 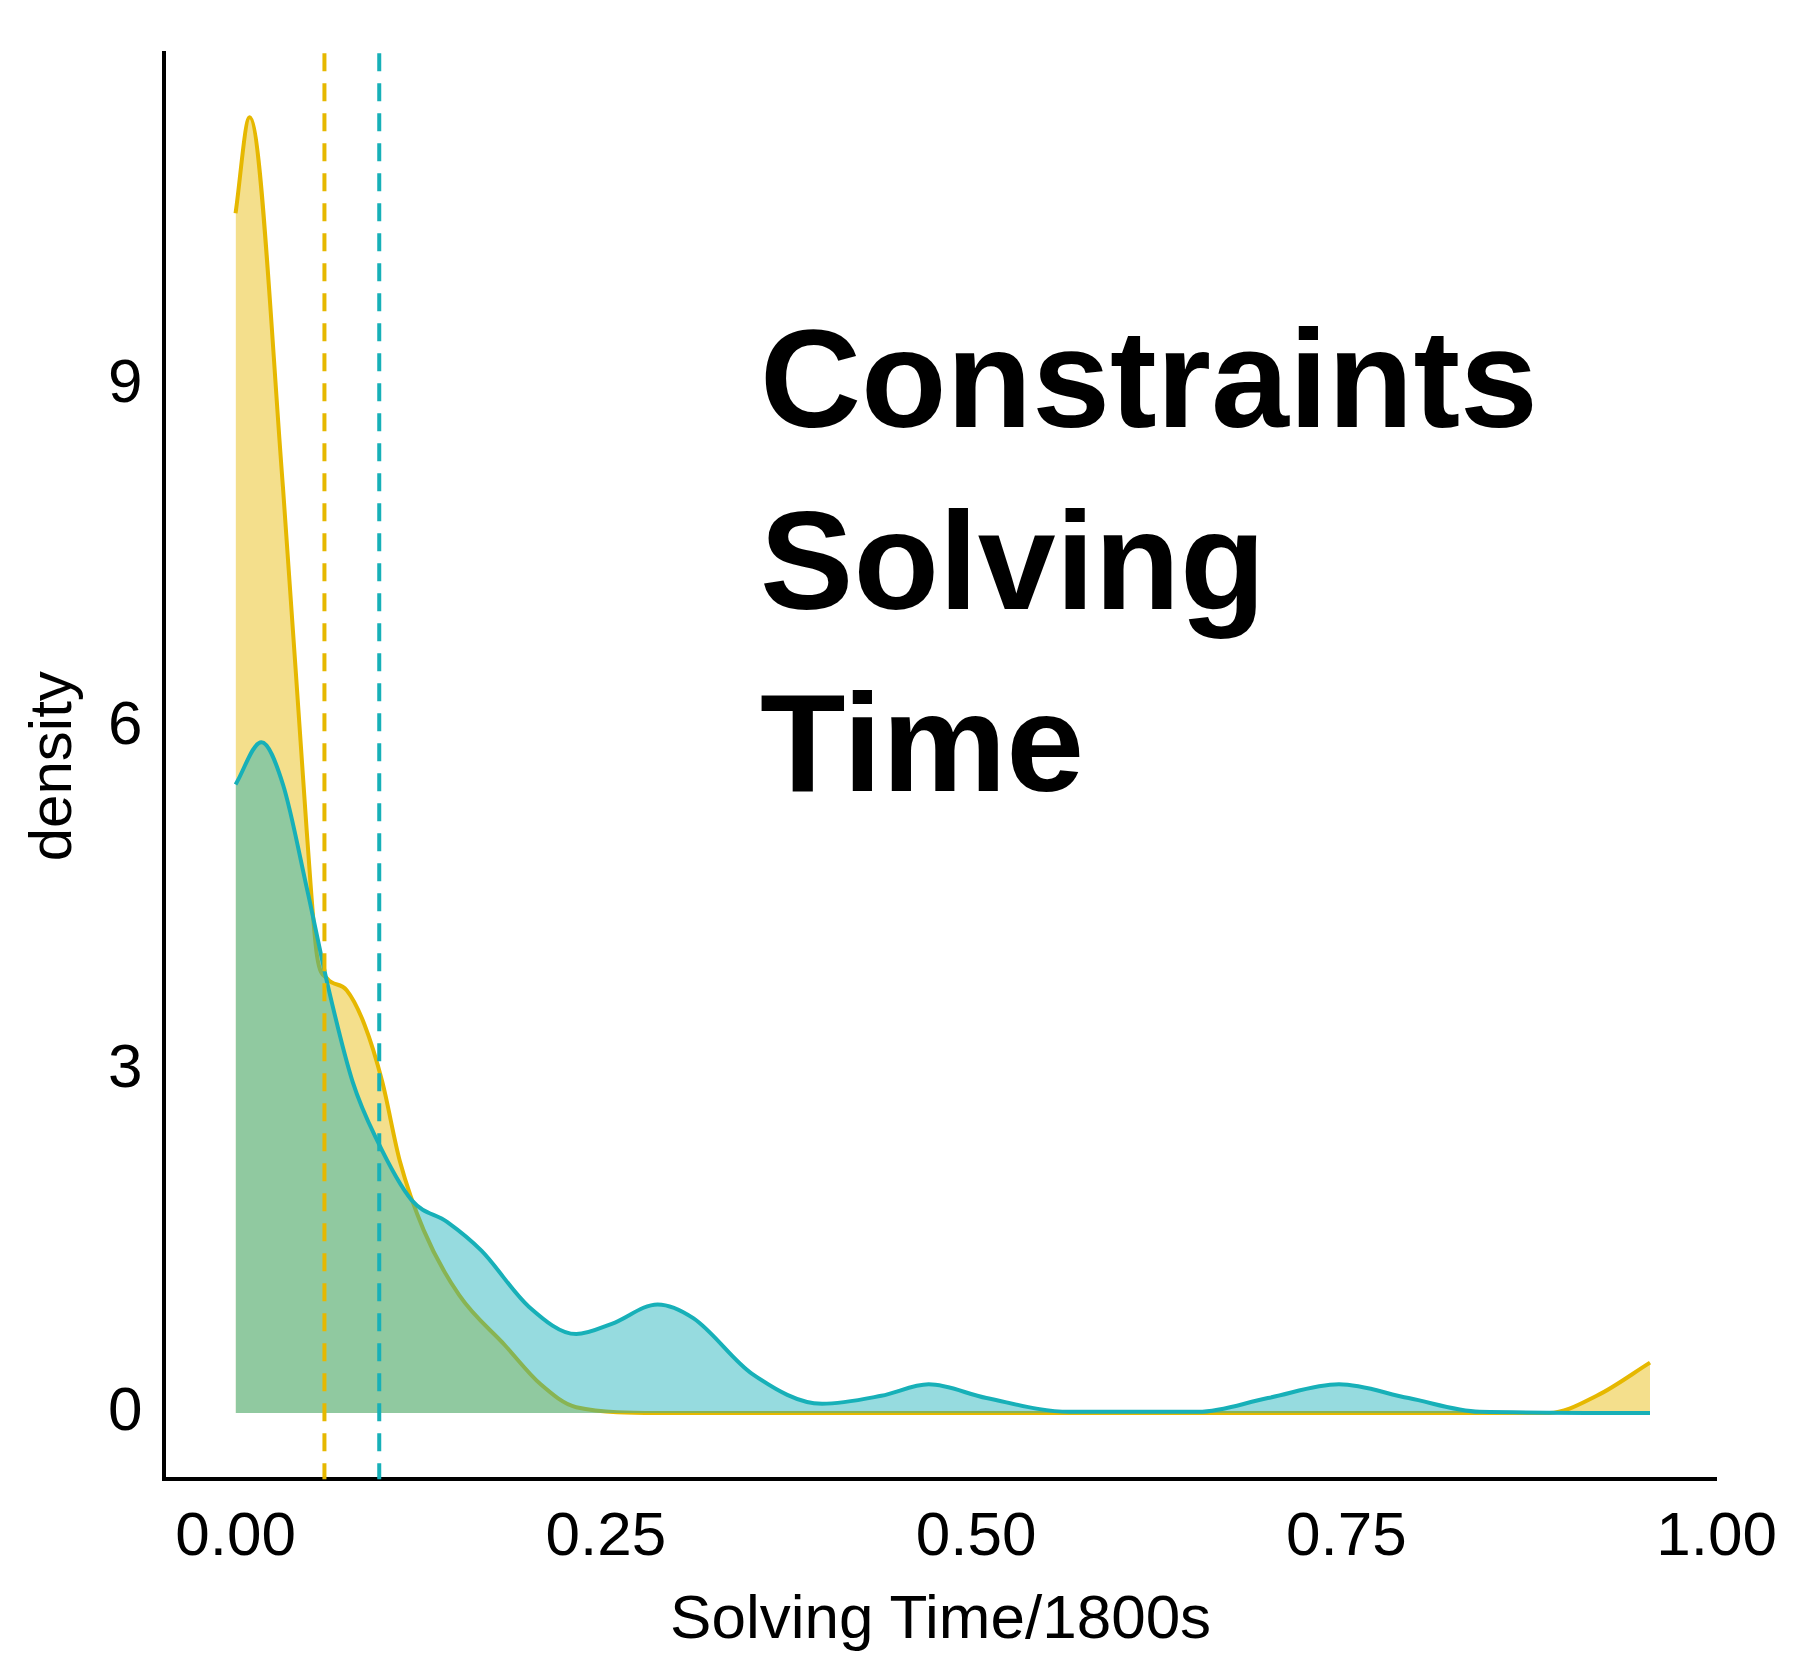 What do you see at coordinates (941, 1616) in the screenshot?
I see `x-axis-title: Solving Time/1800s` at bounding box center [941, 1616].